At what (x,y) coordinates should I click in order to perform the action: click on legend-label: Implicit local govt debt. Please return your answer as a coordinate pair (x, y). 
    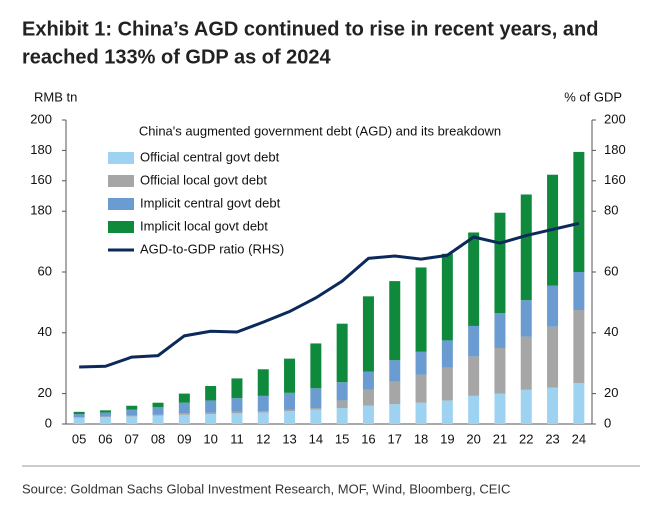
    Looking at the image, I should click on (204, 225).